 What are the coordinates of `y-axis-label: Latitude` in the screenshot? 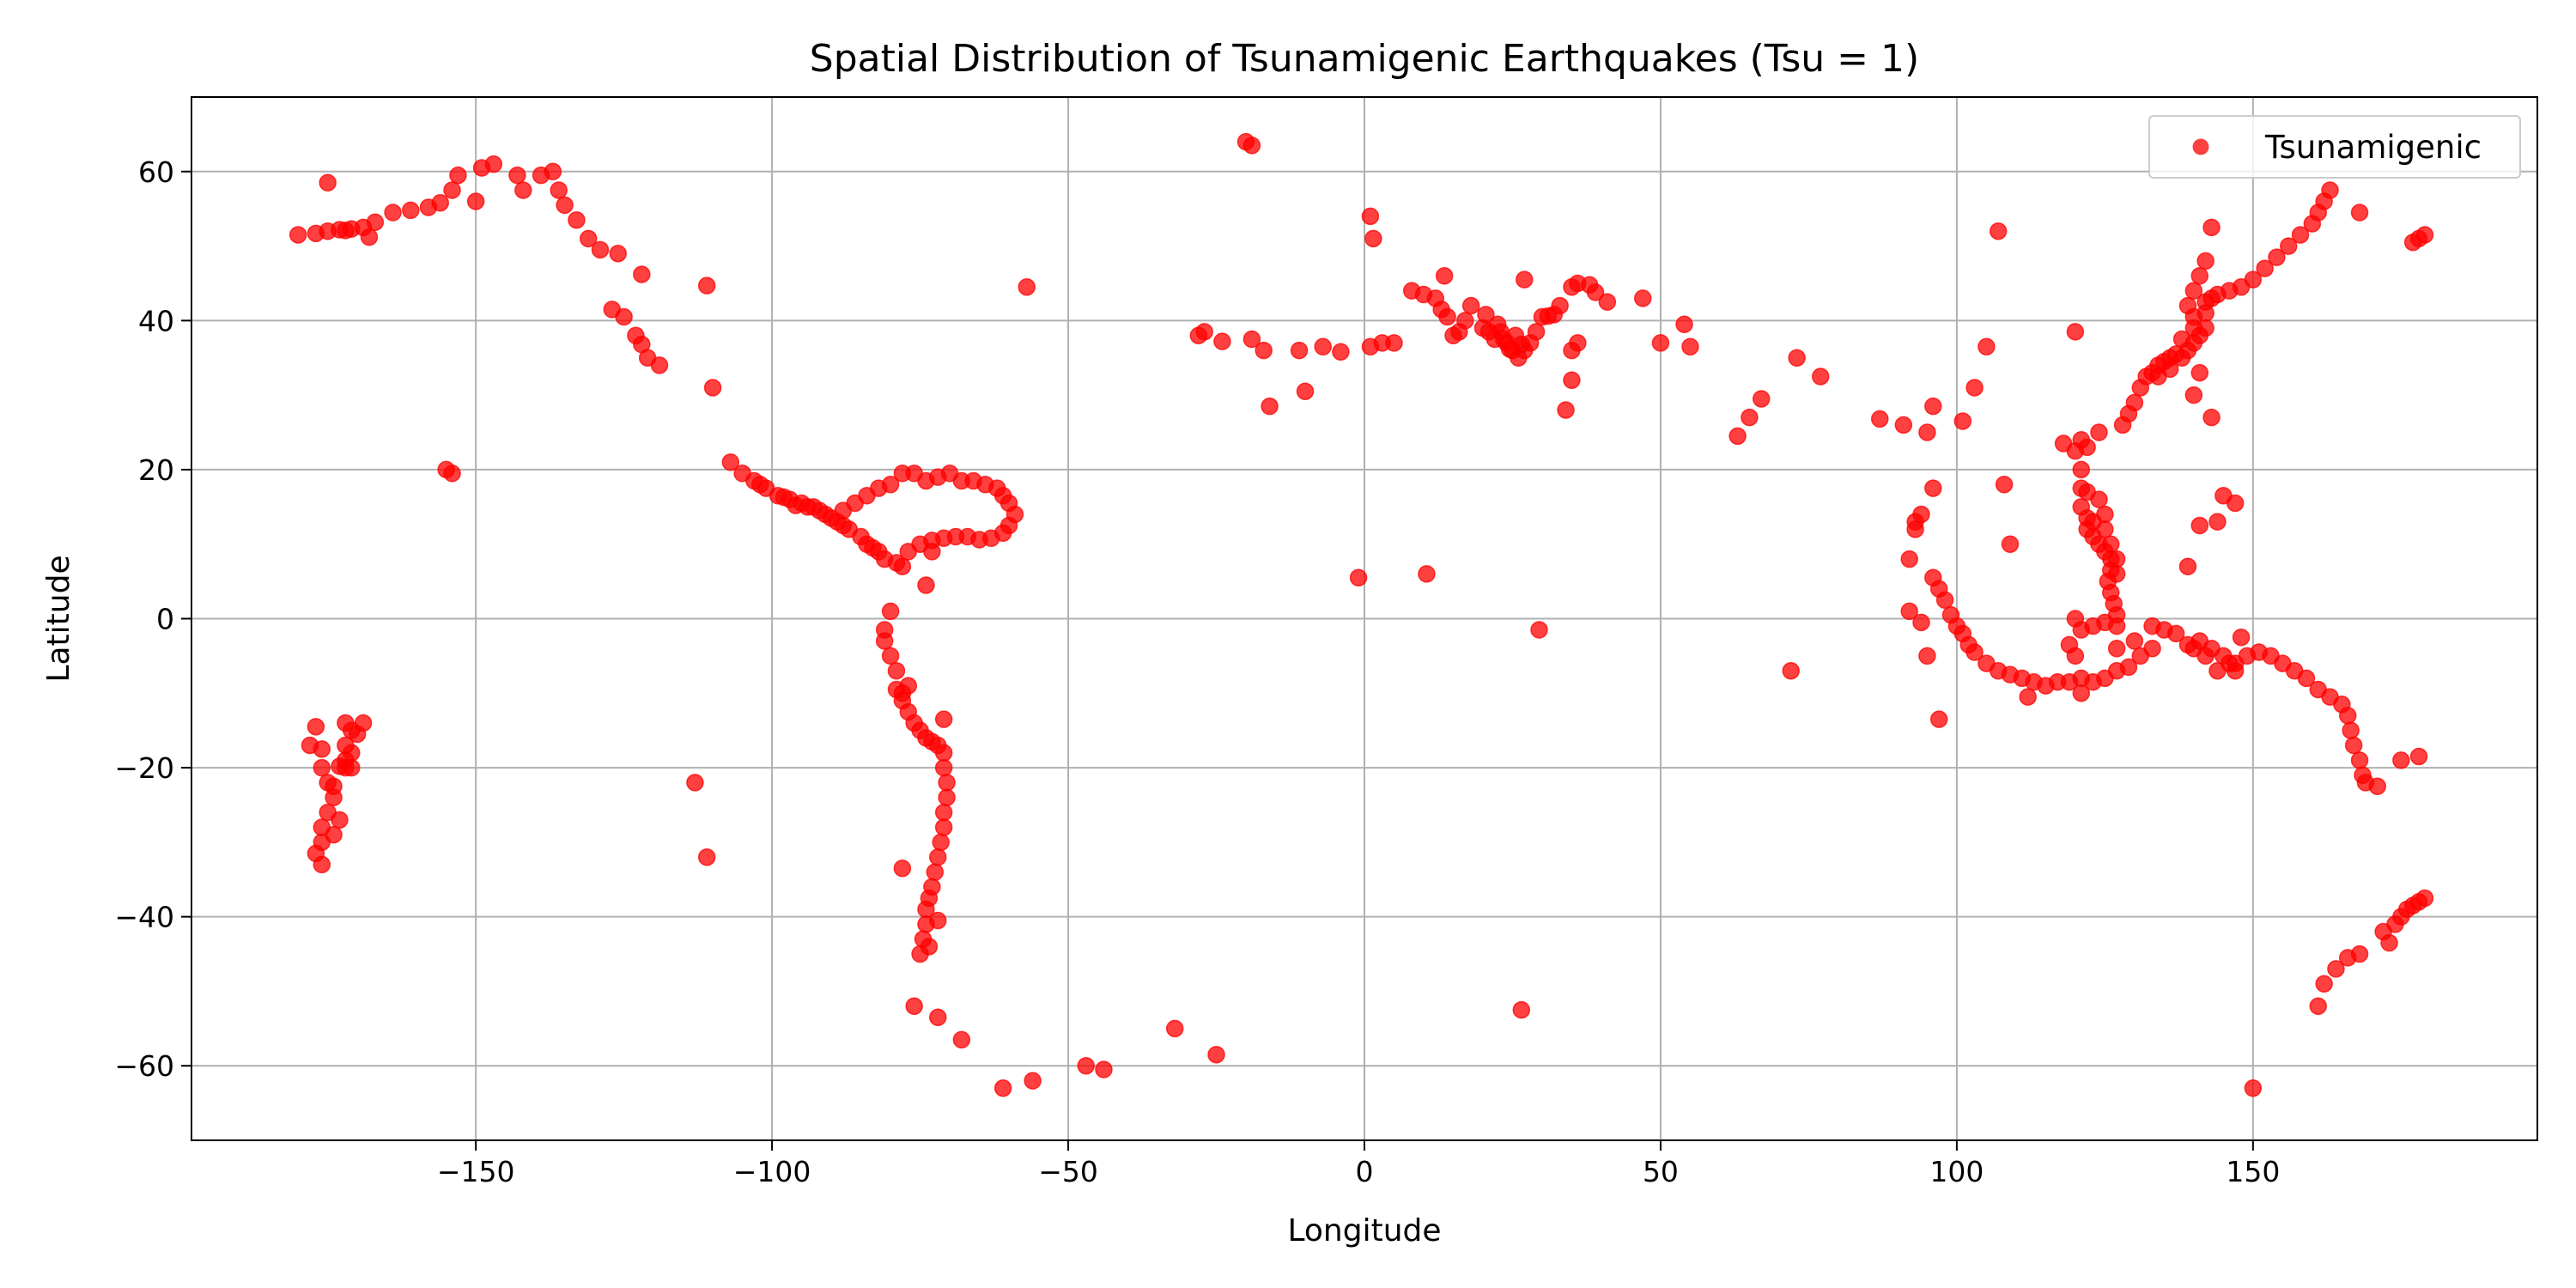 It's located at (59, 618).